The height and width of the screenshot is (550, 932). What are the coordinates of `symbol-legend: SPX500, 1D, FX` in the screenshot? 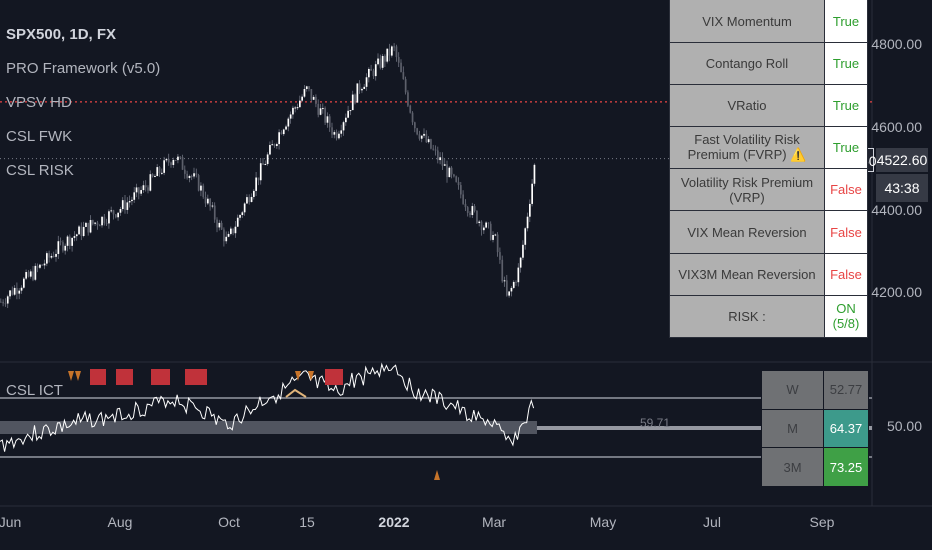 It's located at (61, 34).